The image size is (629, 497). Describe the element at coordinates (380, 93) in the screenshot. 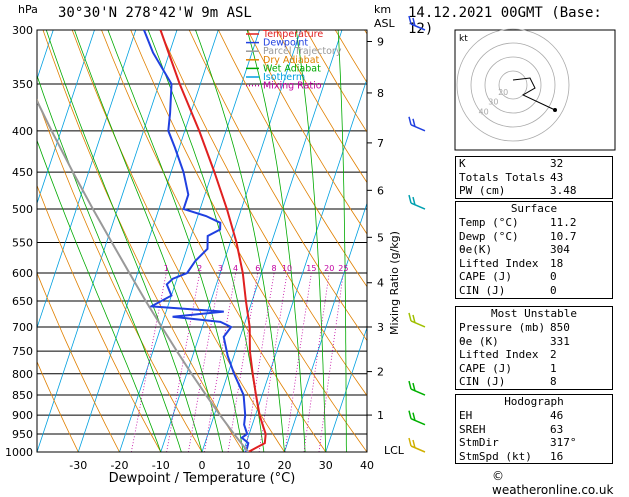

I see `height-km-tick-label: 8` at that location.